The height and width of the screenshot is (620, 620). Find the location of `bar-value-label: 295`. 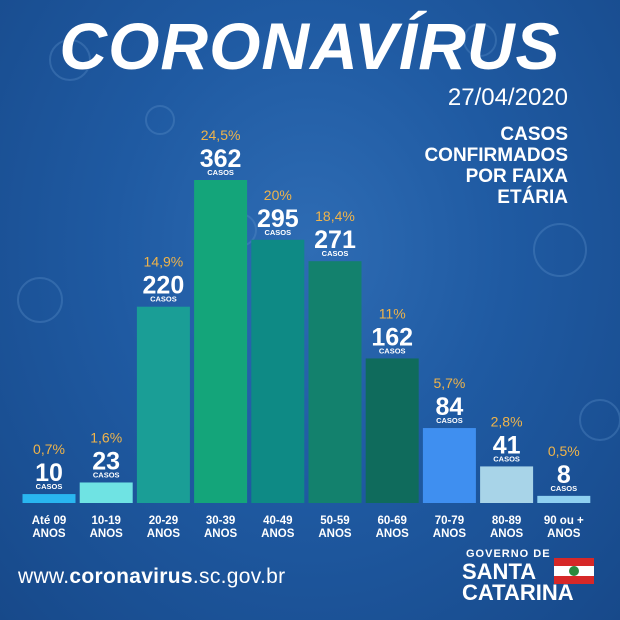

bar-value-label: 295 is located at coordinates (278, 219).